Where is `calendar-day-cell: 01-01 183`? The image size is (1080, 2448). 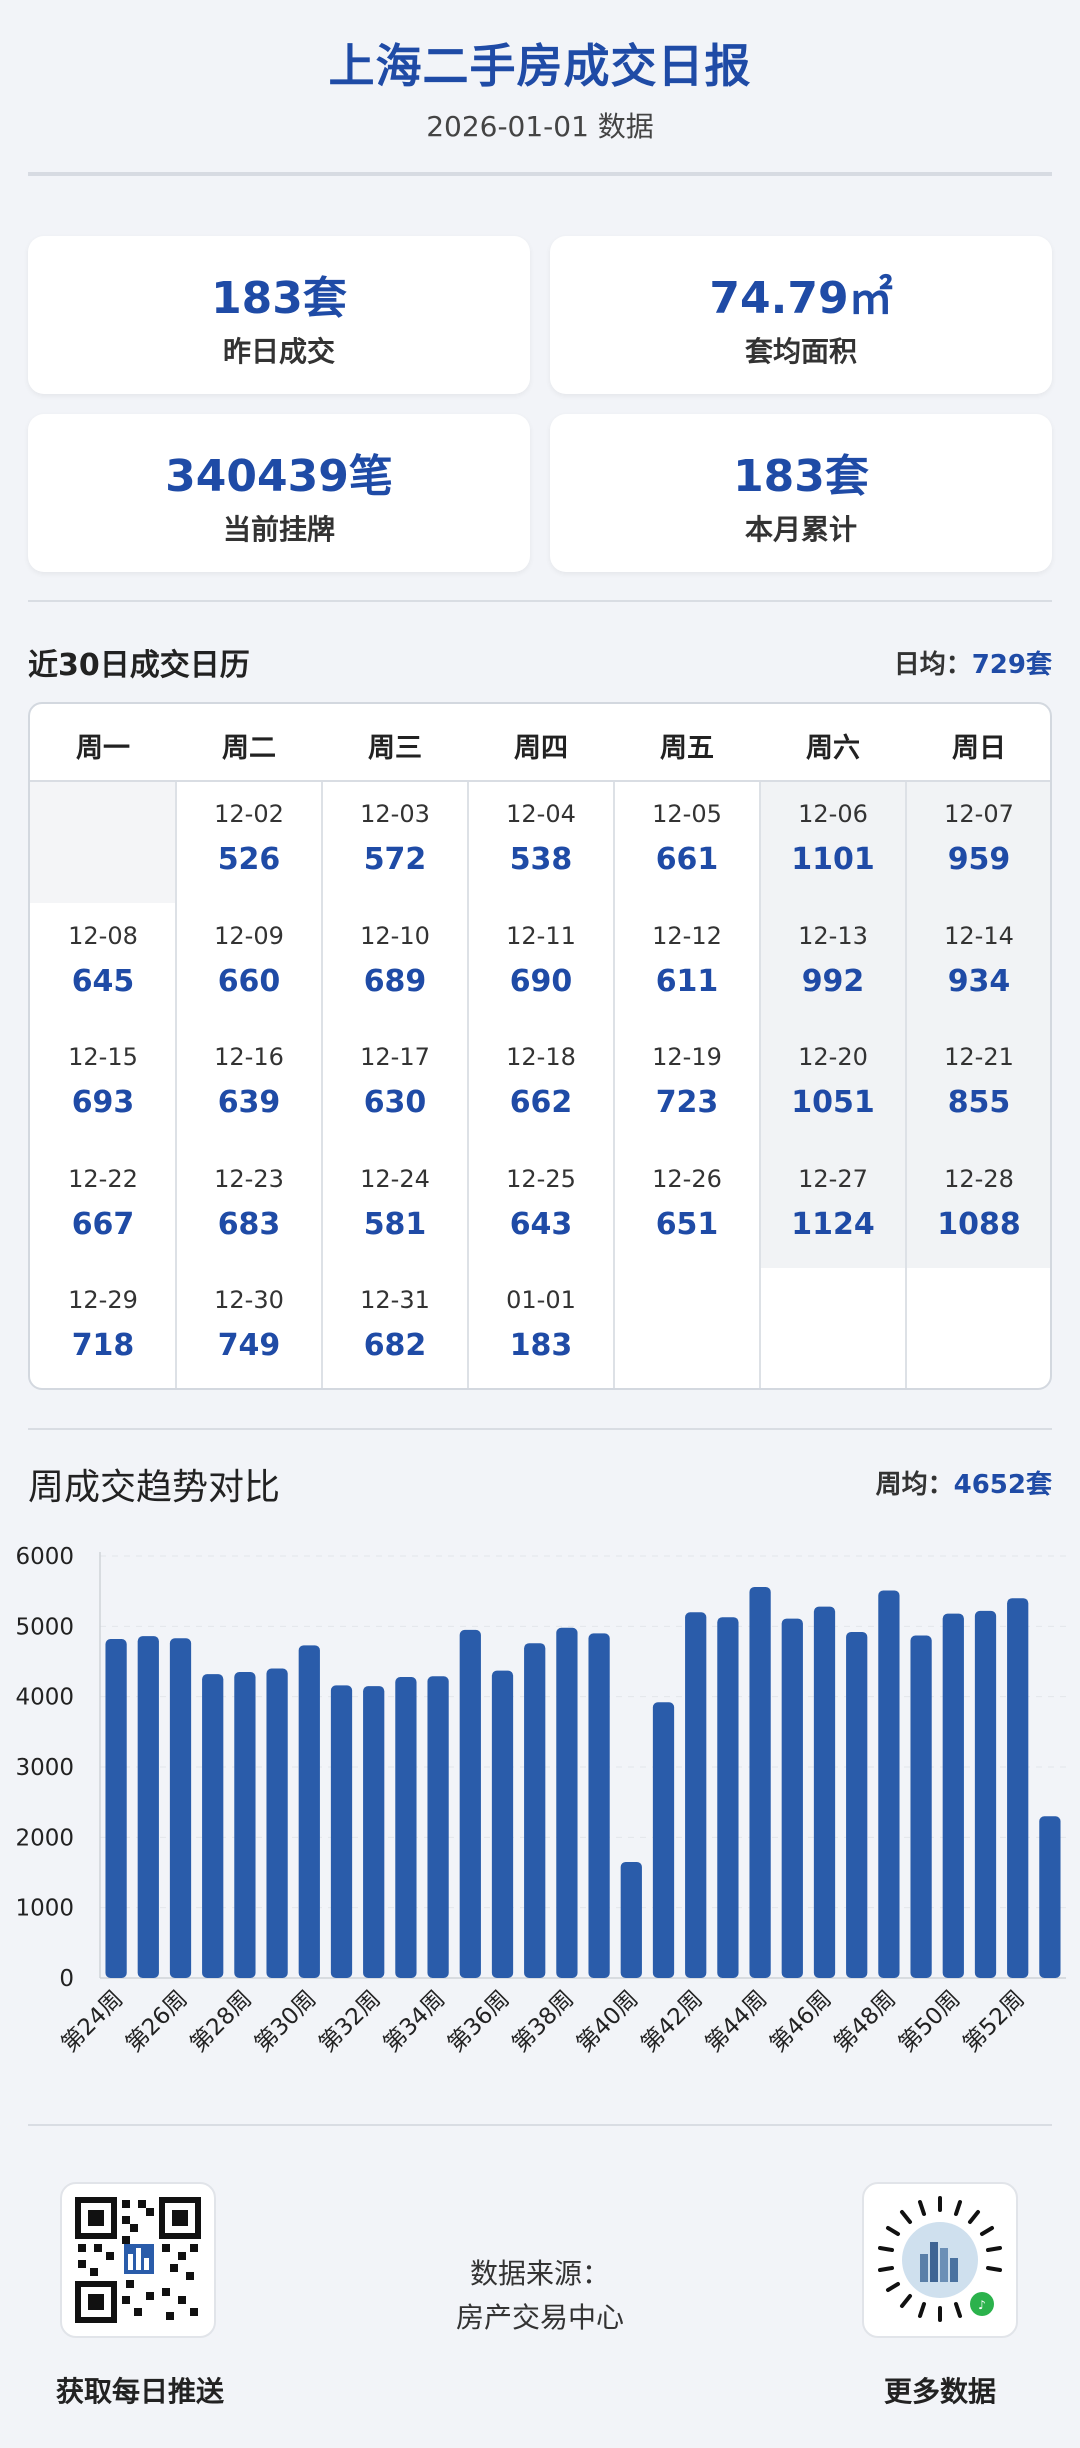
calendar-day-cell: 01-01 183 is located at coordinates (541, 1328).